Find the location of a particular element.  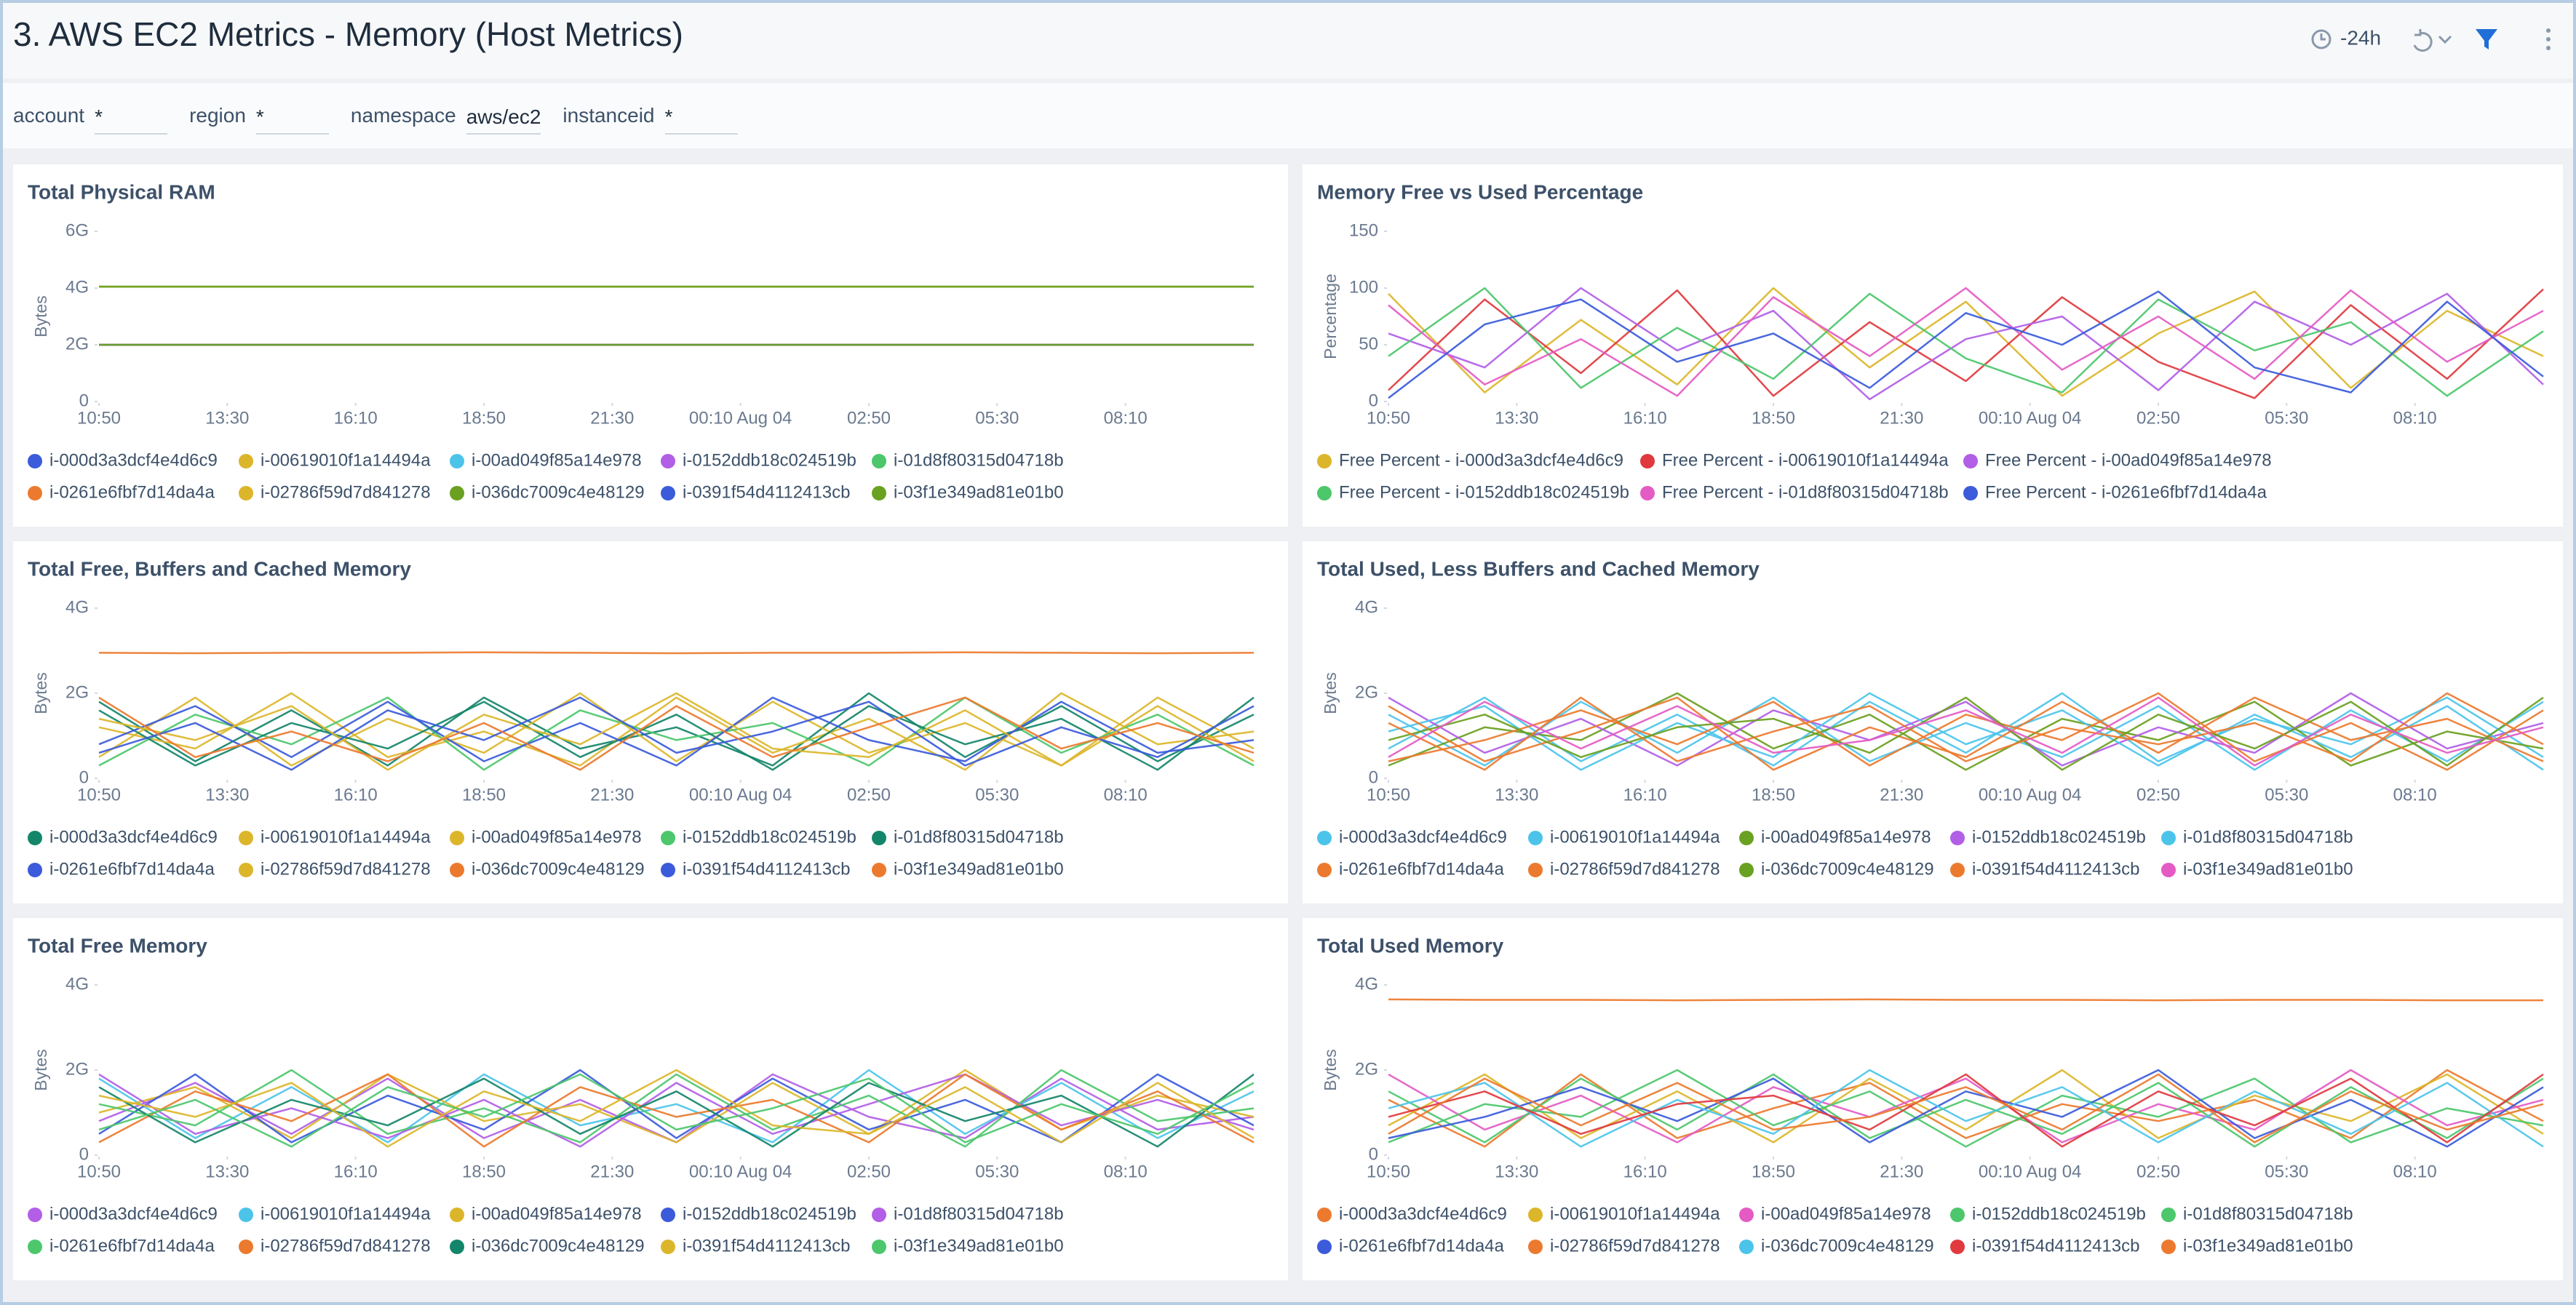

refresh-menu is located at coordinates (2445, 39).